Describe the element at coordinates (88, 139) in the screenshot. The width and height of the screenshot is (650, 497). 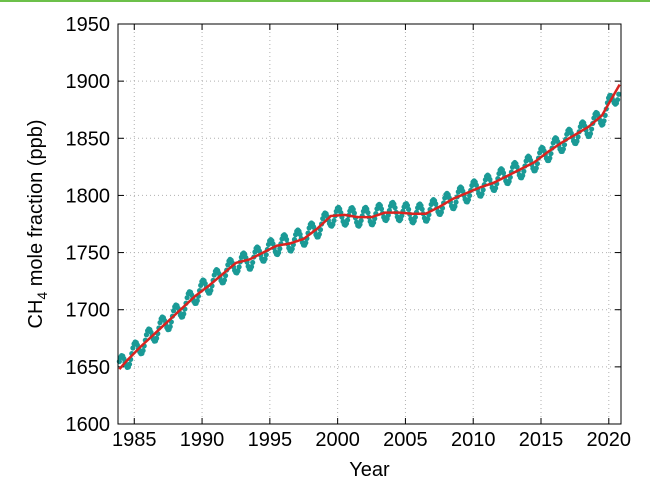
I see `y-tick-label: 1850` at that location.